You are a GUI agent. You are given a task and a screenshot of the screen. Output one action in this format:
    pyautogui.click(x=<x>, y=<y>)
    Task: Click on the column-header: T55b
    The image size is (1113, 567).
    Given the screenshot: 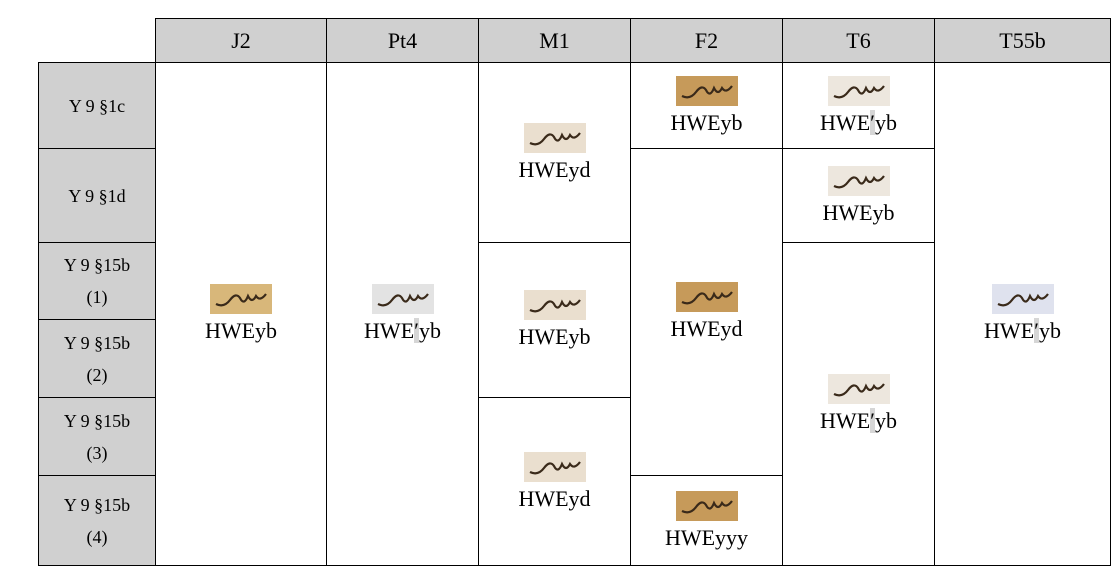 What is the action you would take?
    pyautogui.click(x=1022, y=40)
    